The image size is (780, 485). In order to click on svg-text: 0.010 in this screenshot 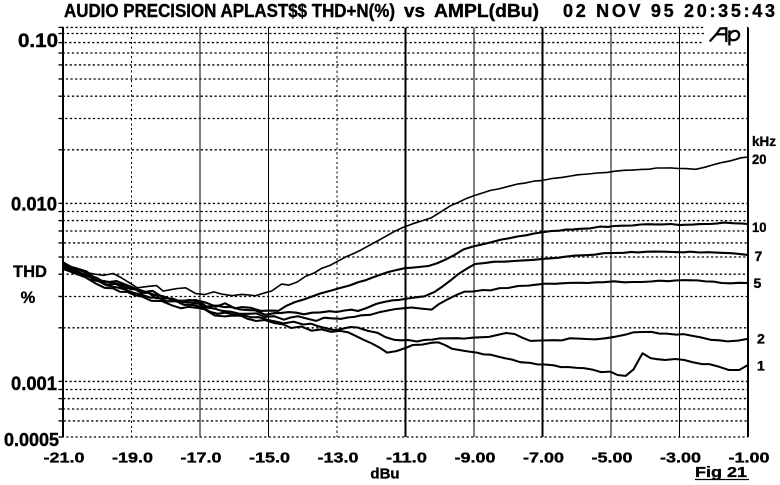, I will do `click(34, 204)`.